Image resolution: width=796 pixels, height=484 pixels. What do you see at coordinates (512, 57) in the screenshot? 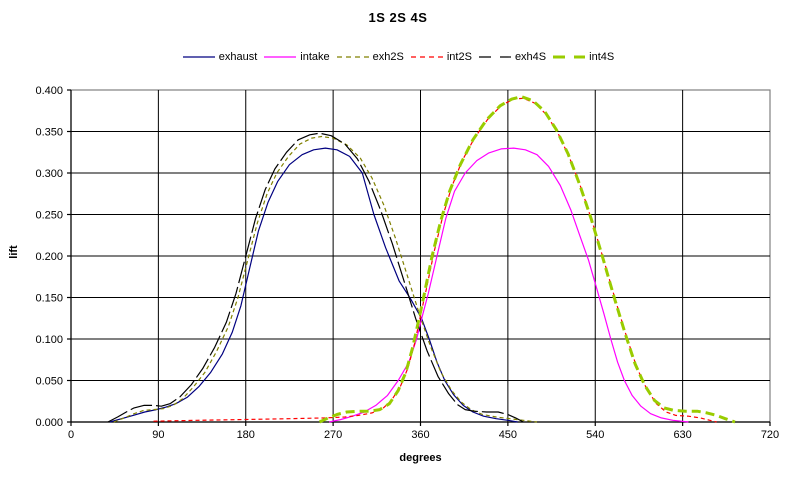
I see `legend-item-exh4S: exh4S` at bounding box center [512, 57].